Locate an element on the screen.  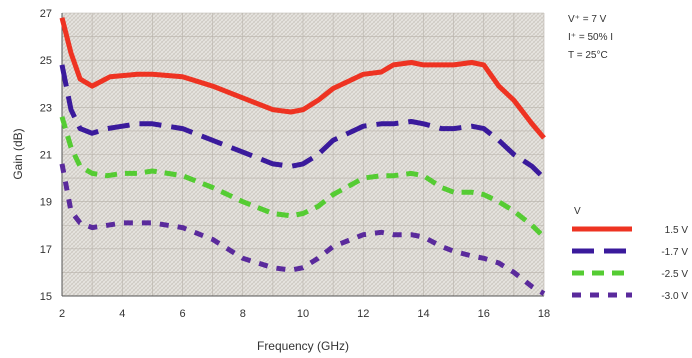
y-tick-label: 23 is located at coordinates (46, 108).